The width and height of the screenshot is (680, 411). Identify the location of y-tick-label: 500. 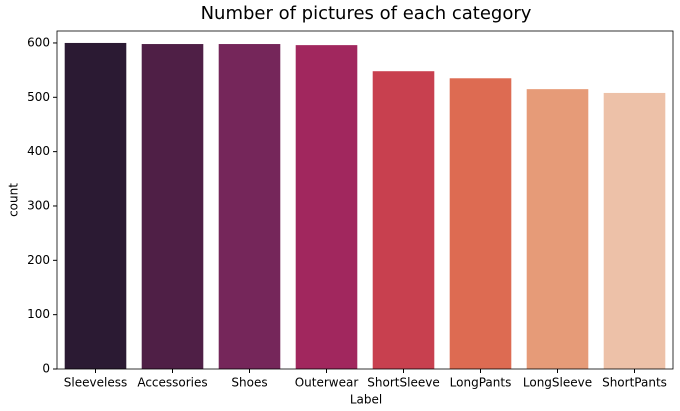
(38, 97).